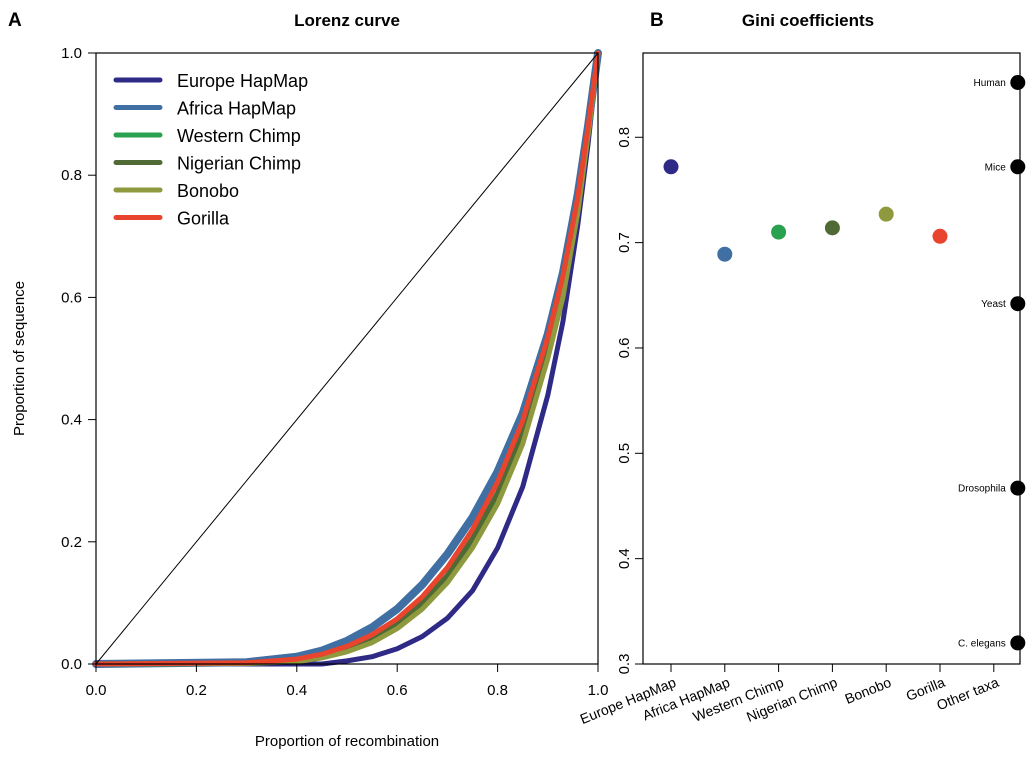 The height and width of the screenshot is (757, 1035). Describe the element at coordinates (397, 690) in the screenshot. I see `x-tick-label: 0.6` at that location.